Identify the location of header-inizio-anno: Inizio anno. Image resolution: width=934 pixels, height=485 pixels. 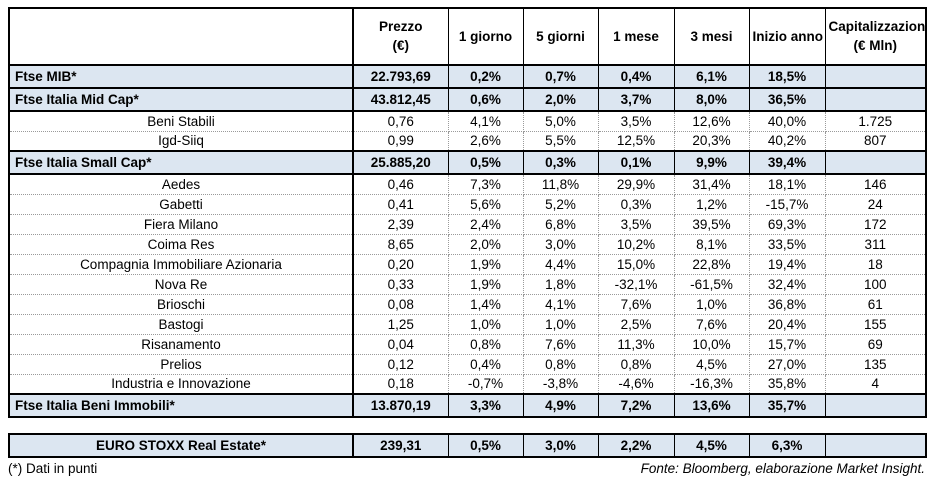
(787, 36).